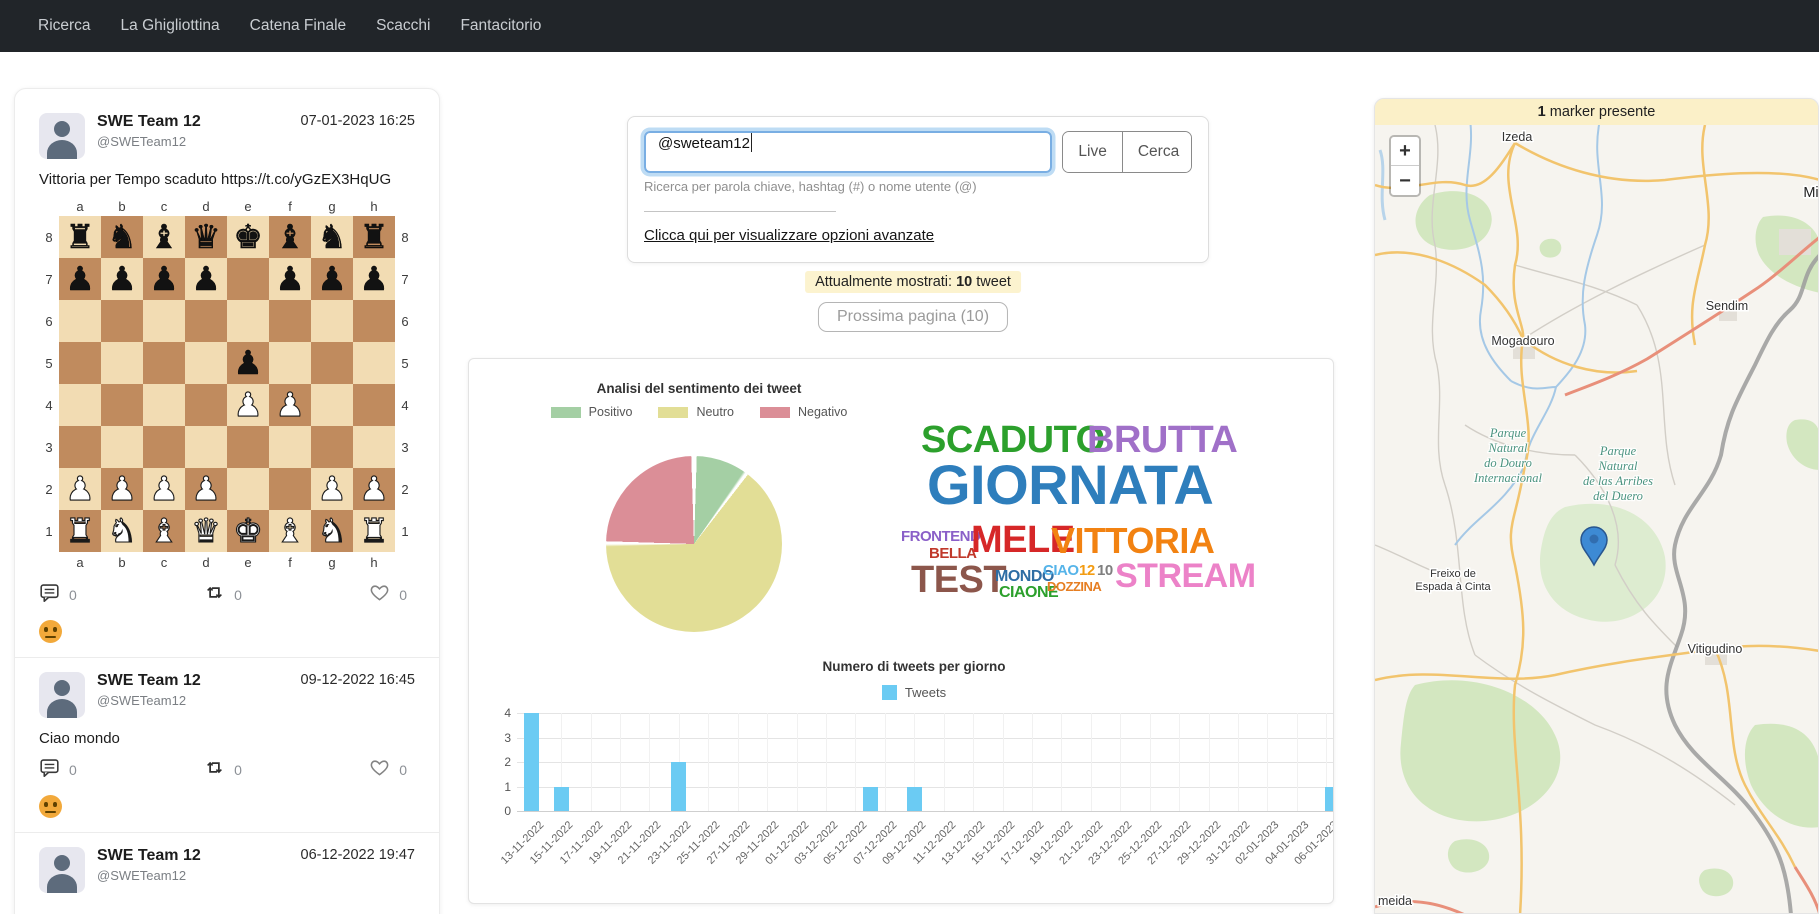 The image size is (1819, 914). I want to click on search-input: @sweteam12, so click(848, 152).